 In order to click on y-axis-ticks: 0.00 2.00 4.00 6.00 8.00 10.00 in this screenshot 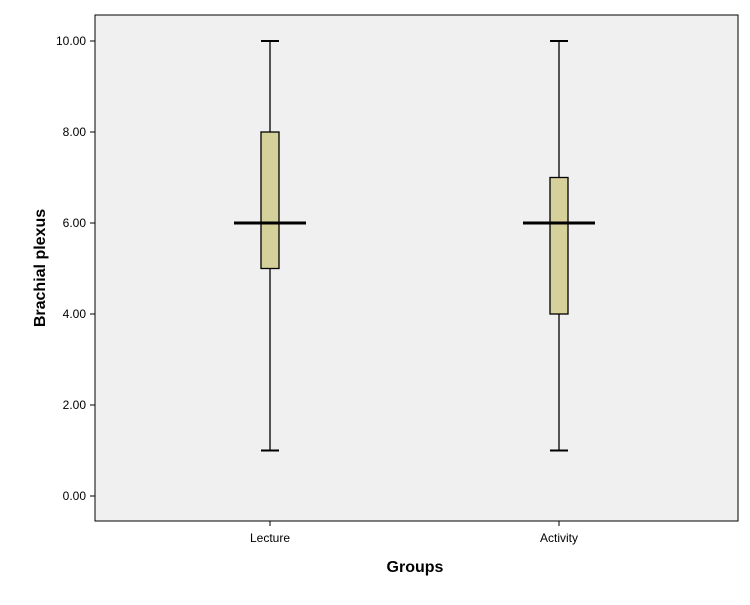, I will do `click(75, 268)`.